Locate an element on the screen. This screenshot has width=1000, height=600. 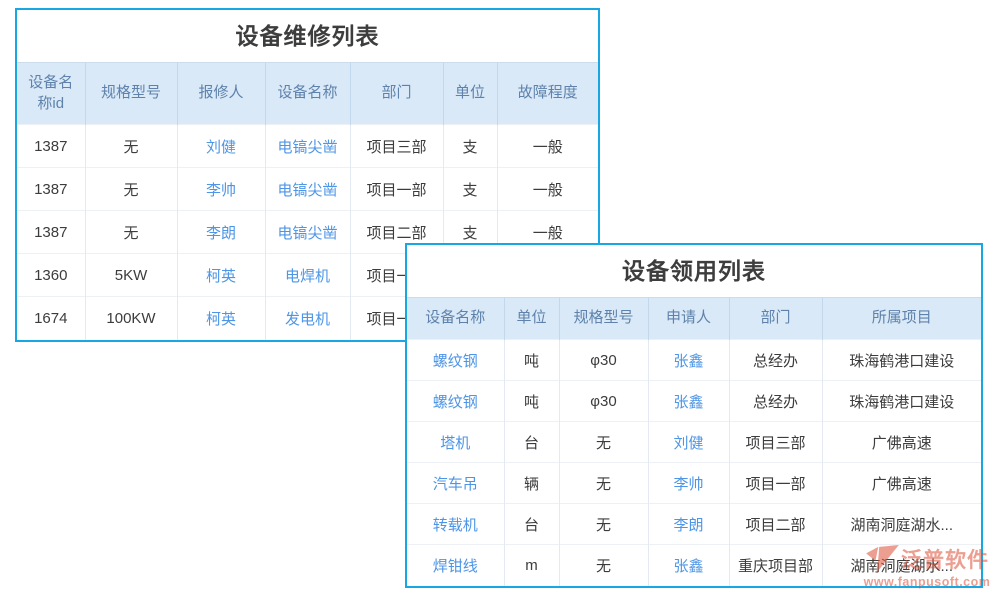
requisition-header-row: 设备名称 单位 规格型号 申请人 部门 所属项目 is located at coordinates (694, 318).